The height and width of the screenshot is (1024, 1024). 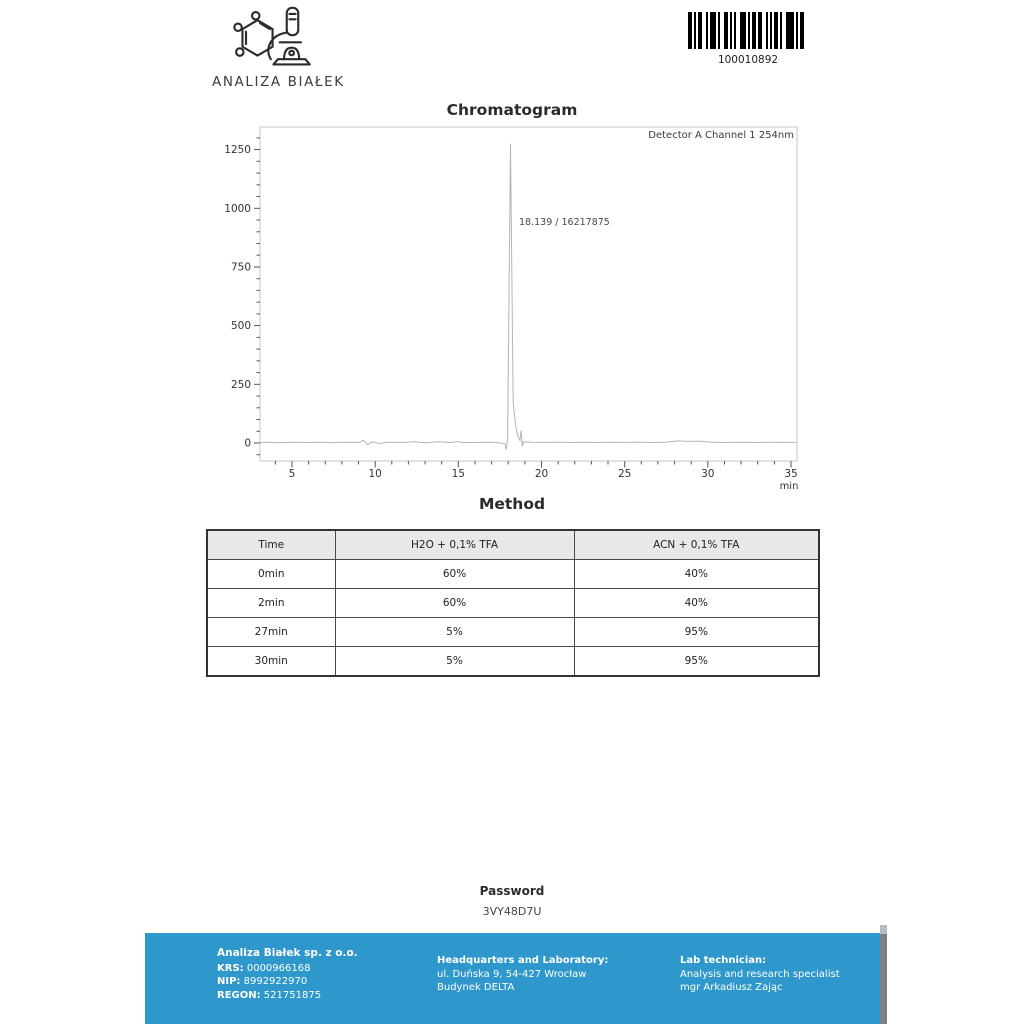 What do you see at coordinates (271, 574) in the screenshot?
I see `cell-time: 0min` at bounding box center [271, 574].